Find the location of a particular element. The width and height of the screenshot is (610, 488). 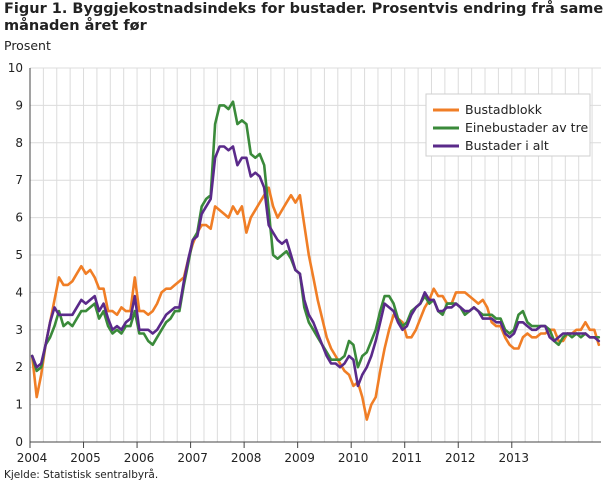

x-axis-ticks: 2004 2005 2006 2007 2008 2009 2010 2011 2012 2013 is located at coordinates (273, 453).